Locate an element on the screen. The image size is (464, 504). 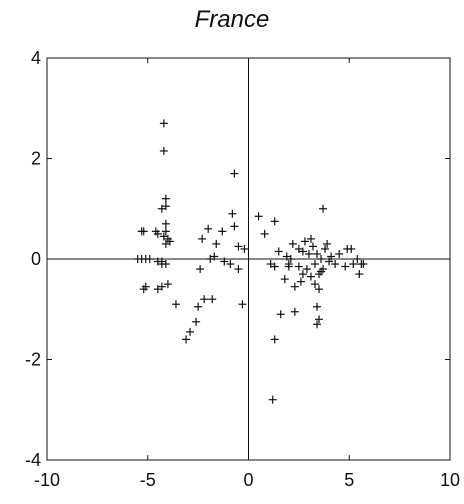
y-tick-label: 2 is located at coordinates (36, 159).